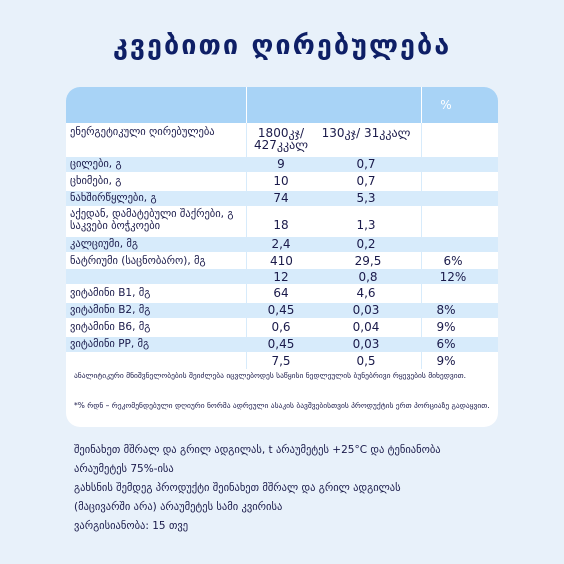  I want to click on page-title: კვებითი ღირებულება, so click(282, 45).